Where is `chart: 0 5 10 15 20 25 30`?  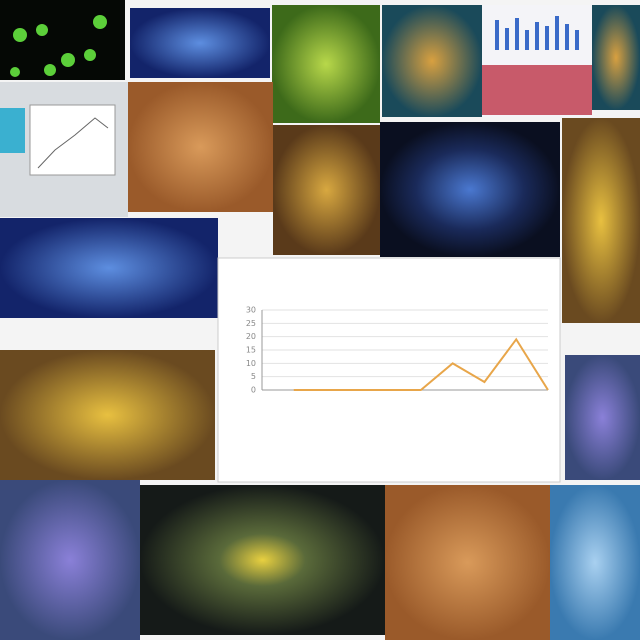
chart: 0 5 10 15 20 25 30 is located at coordinates (397, 350).